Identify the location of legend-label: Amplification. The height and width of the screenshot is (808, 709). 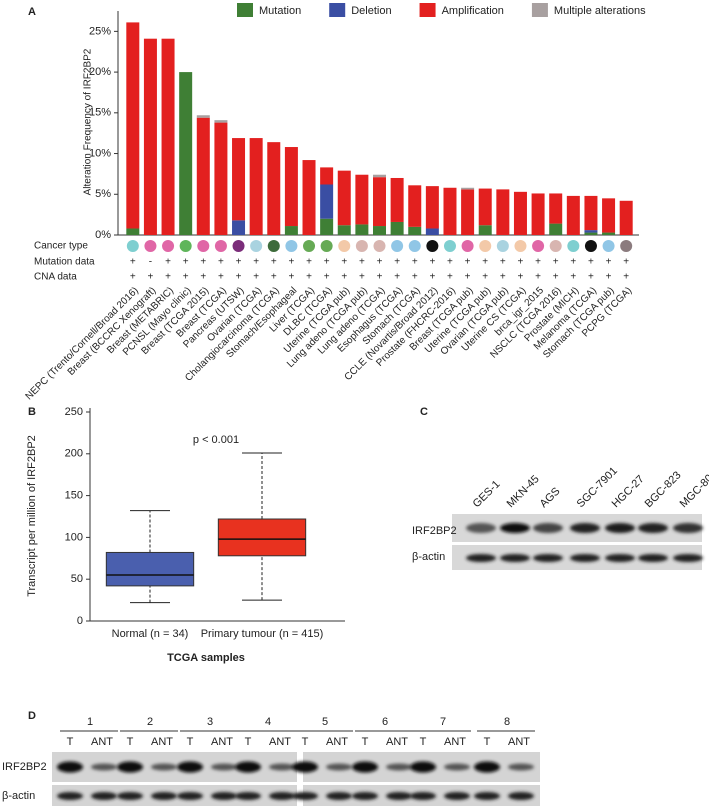
(473, 11).